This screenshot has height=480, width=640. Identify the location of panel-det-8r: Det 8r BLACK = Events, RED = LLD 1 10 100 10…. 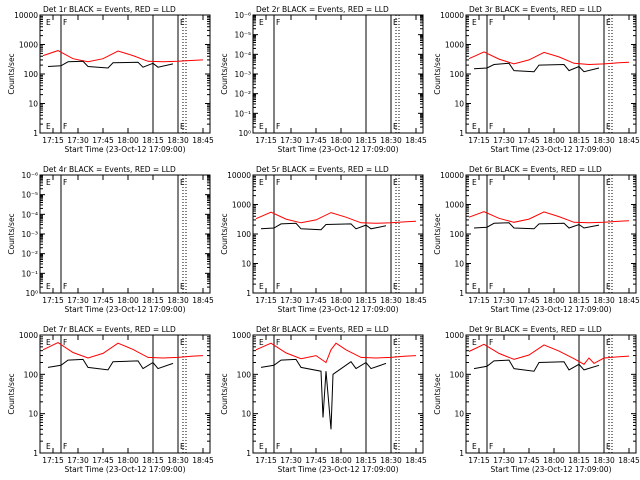
(323, 399).